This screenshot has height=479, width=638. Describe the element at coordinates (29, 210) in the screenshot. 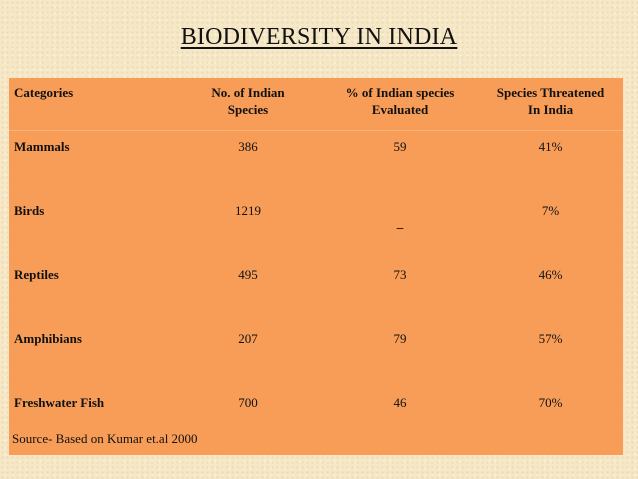

I see `row-category: Birds` at that location.